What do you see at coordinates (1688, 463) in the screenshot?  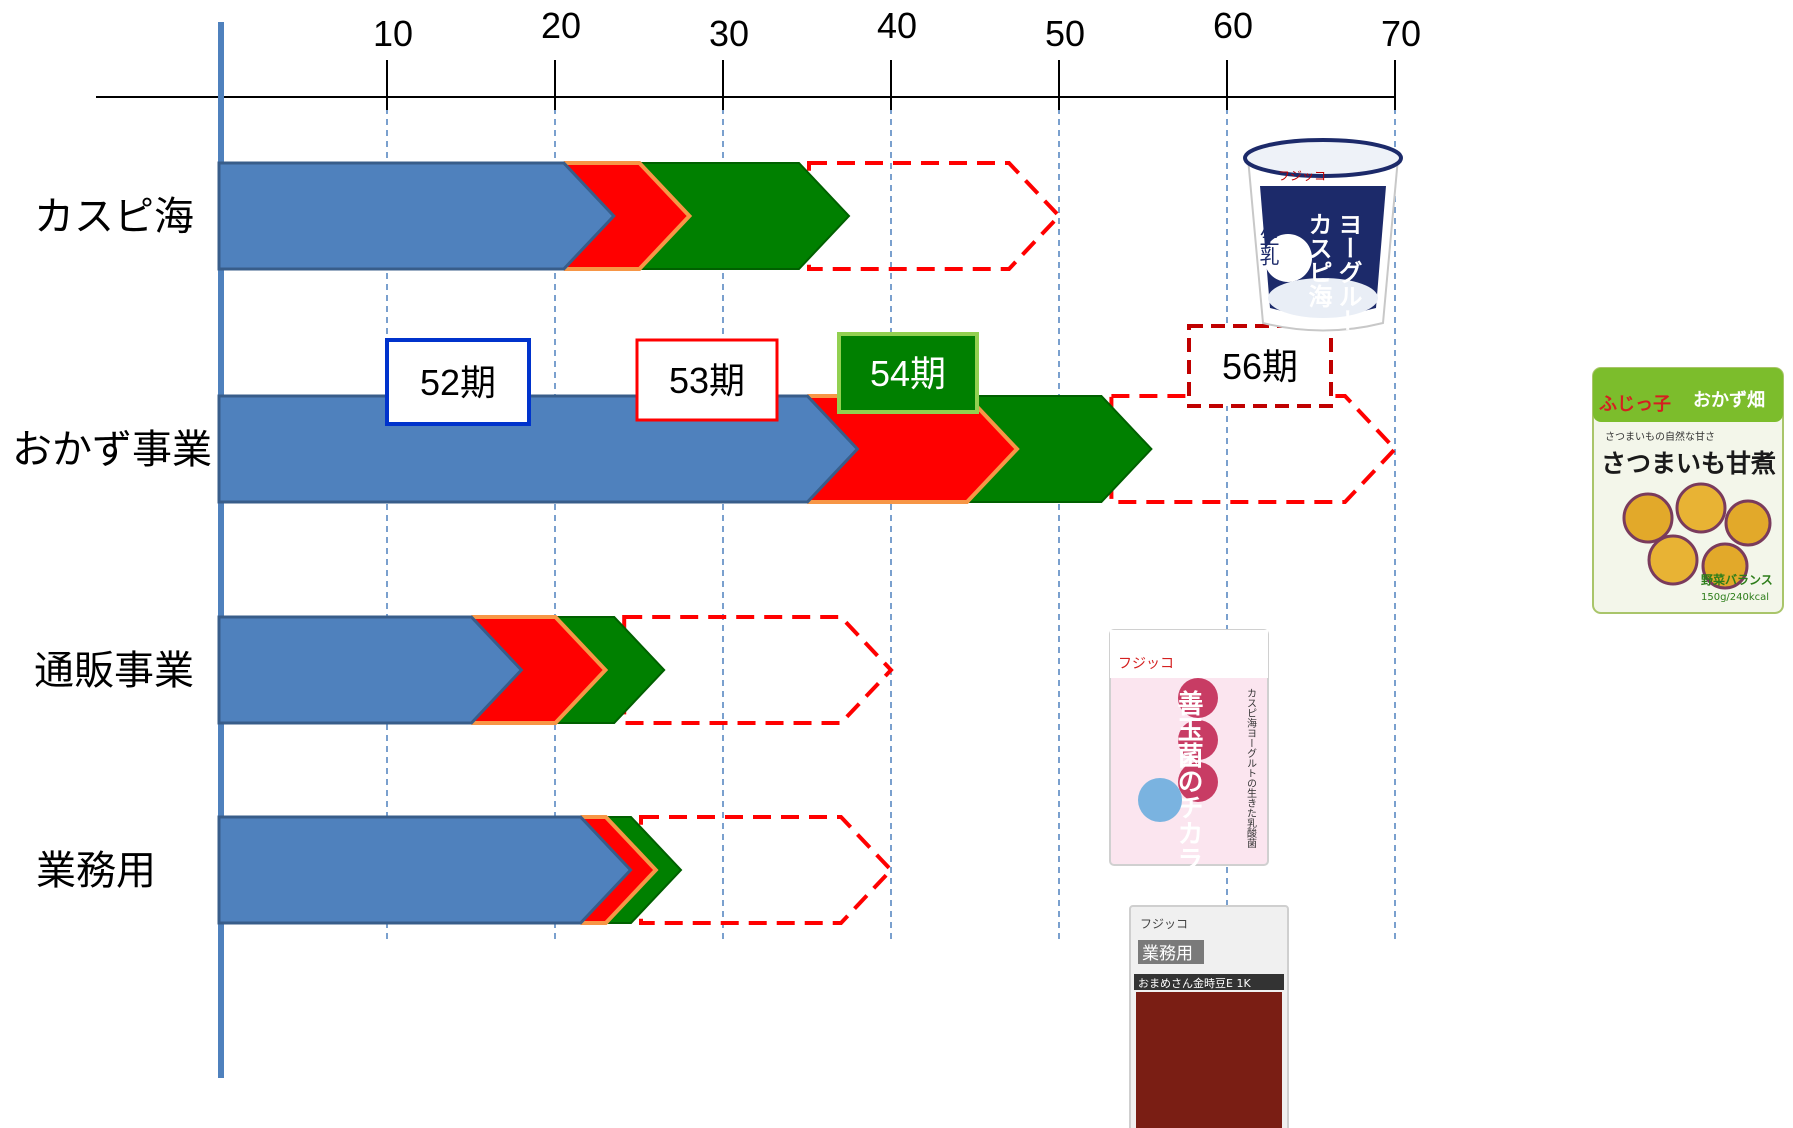 I see `okazu-title-text: さつまいも甘煮` at bounding box center [1688, 463].